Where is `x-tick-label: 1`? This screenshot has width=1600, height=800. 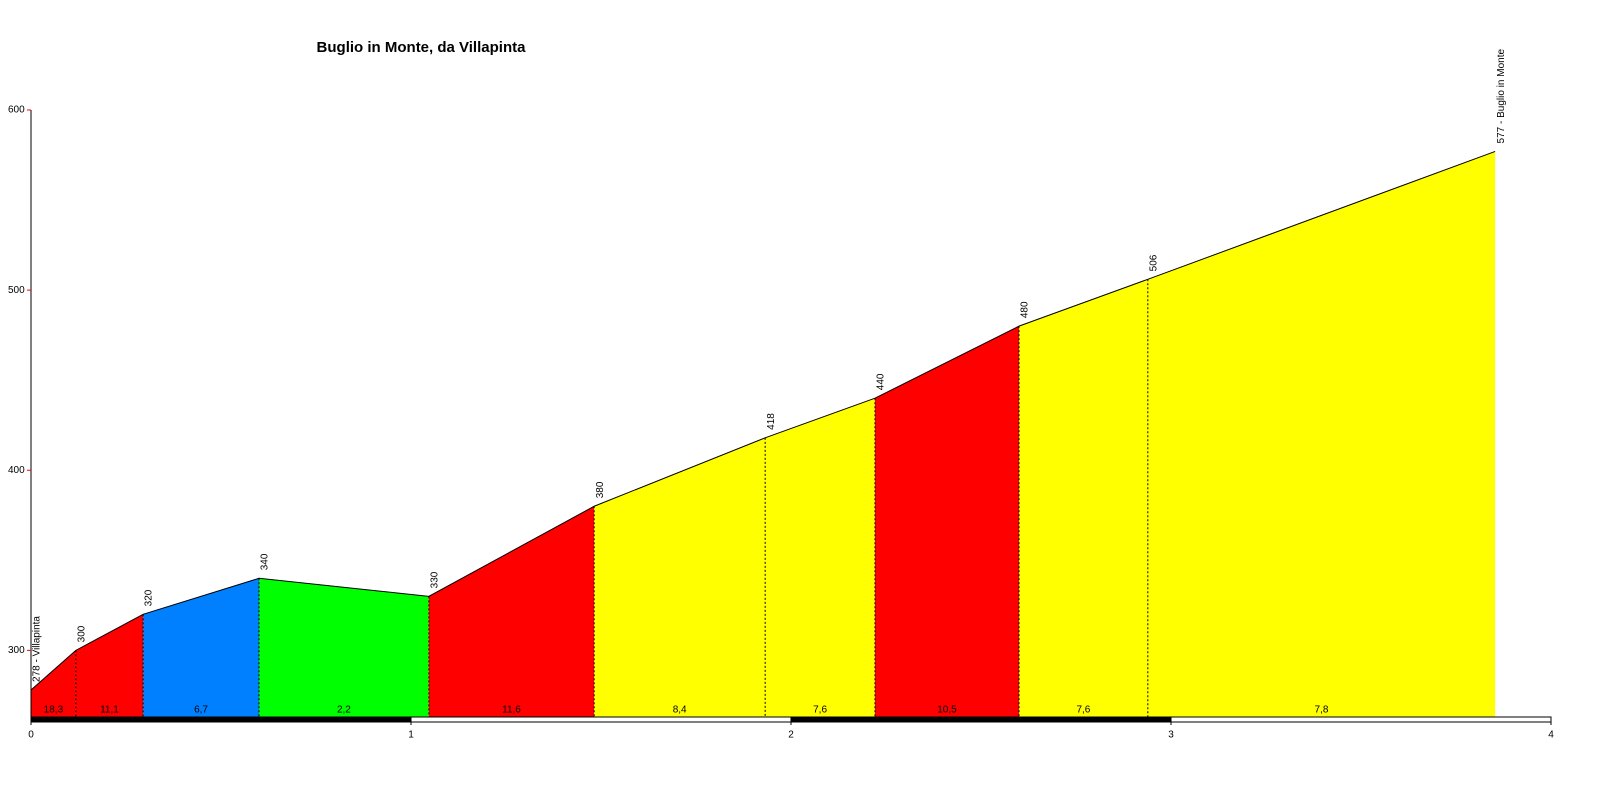 x-tick-label: 1 is located at coordinates (411, 735).